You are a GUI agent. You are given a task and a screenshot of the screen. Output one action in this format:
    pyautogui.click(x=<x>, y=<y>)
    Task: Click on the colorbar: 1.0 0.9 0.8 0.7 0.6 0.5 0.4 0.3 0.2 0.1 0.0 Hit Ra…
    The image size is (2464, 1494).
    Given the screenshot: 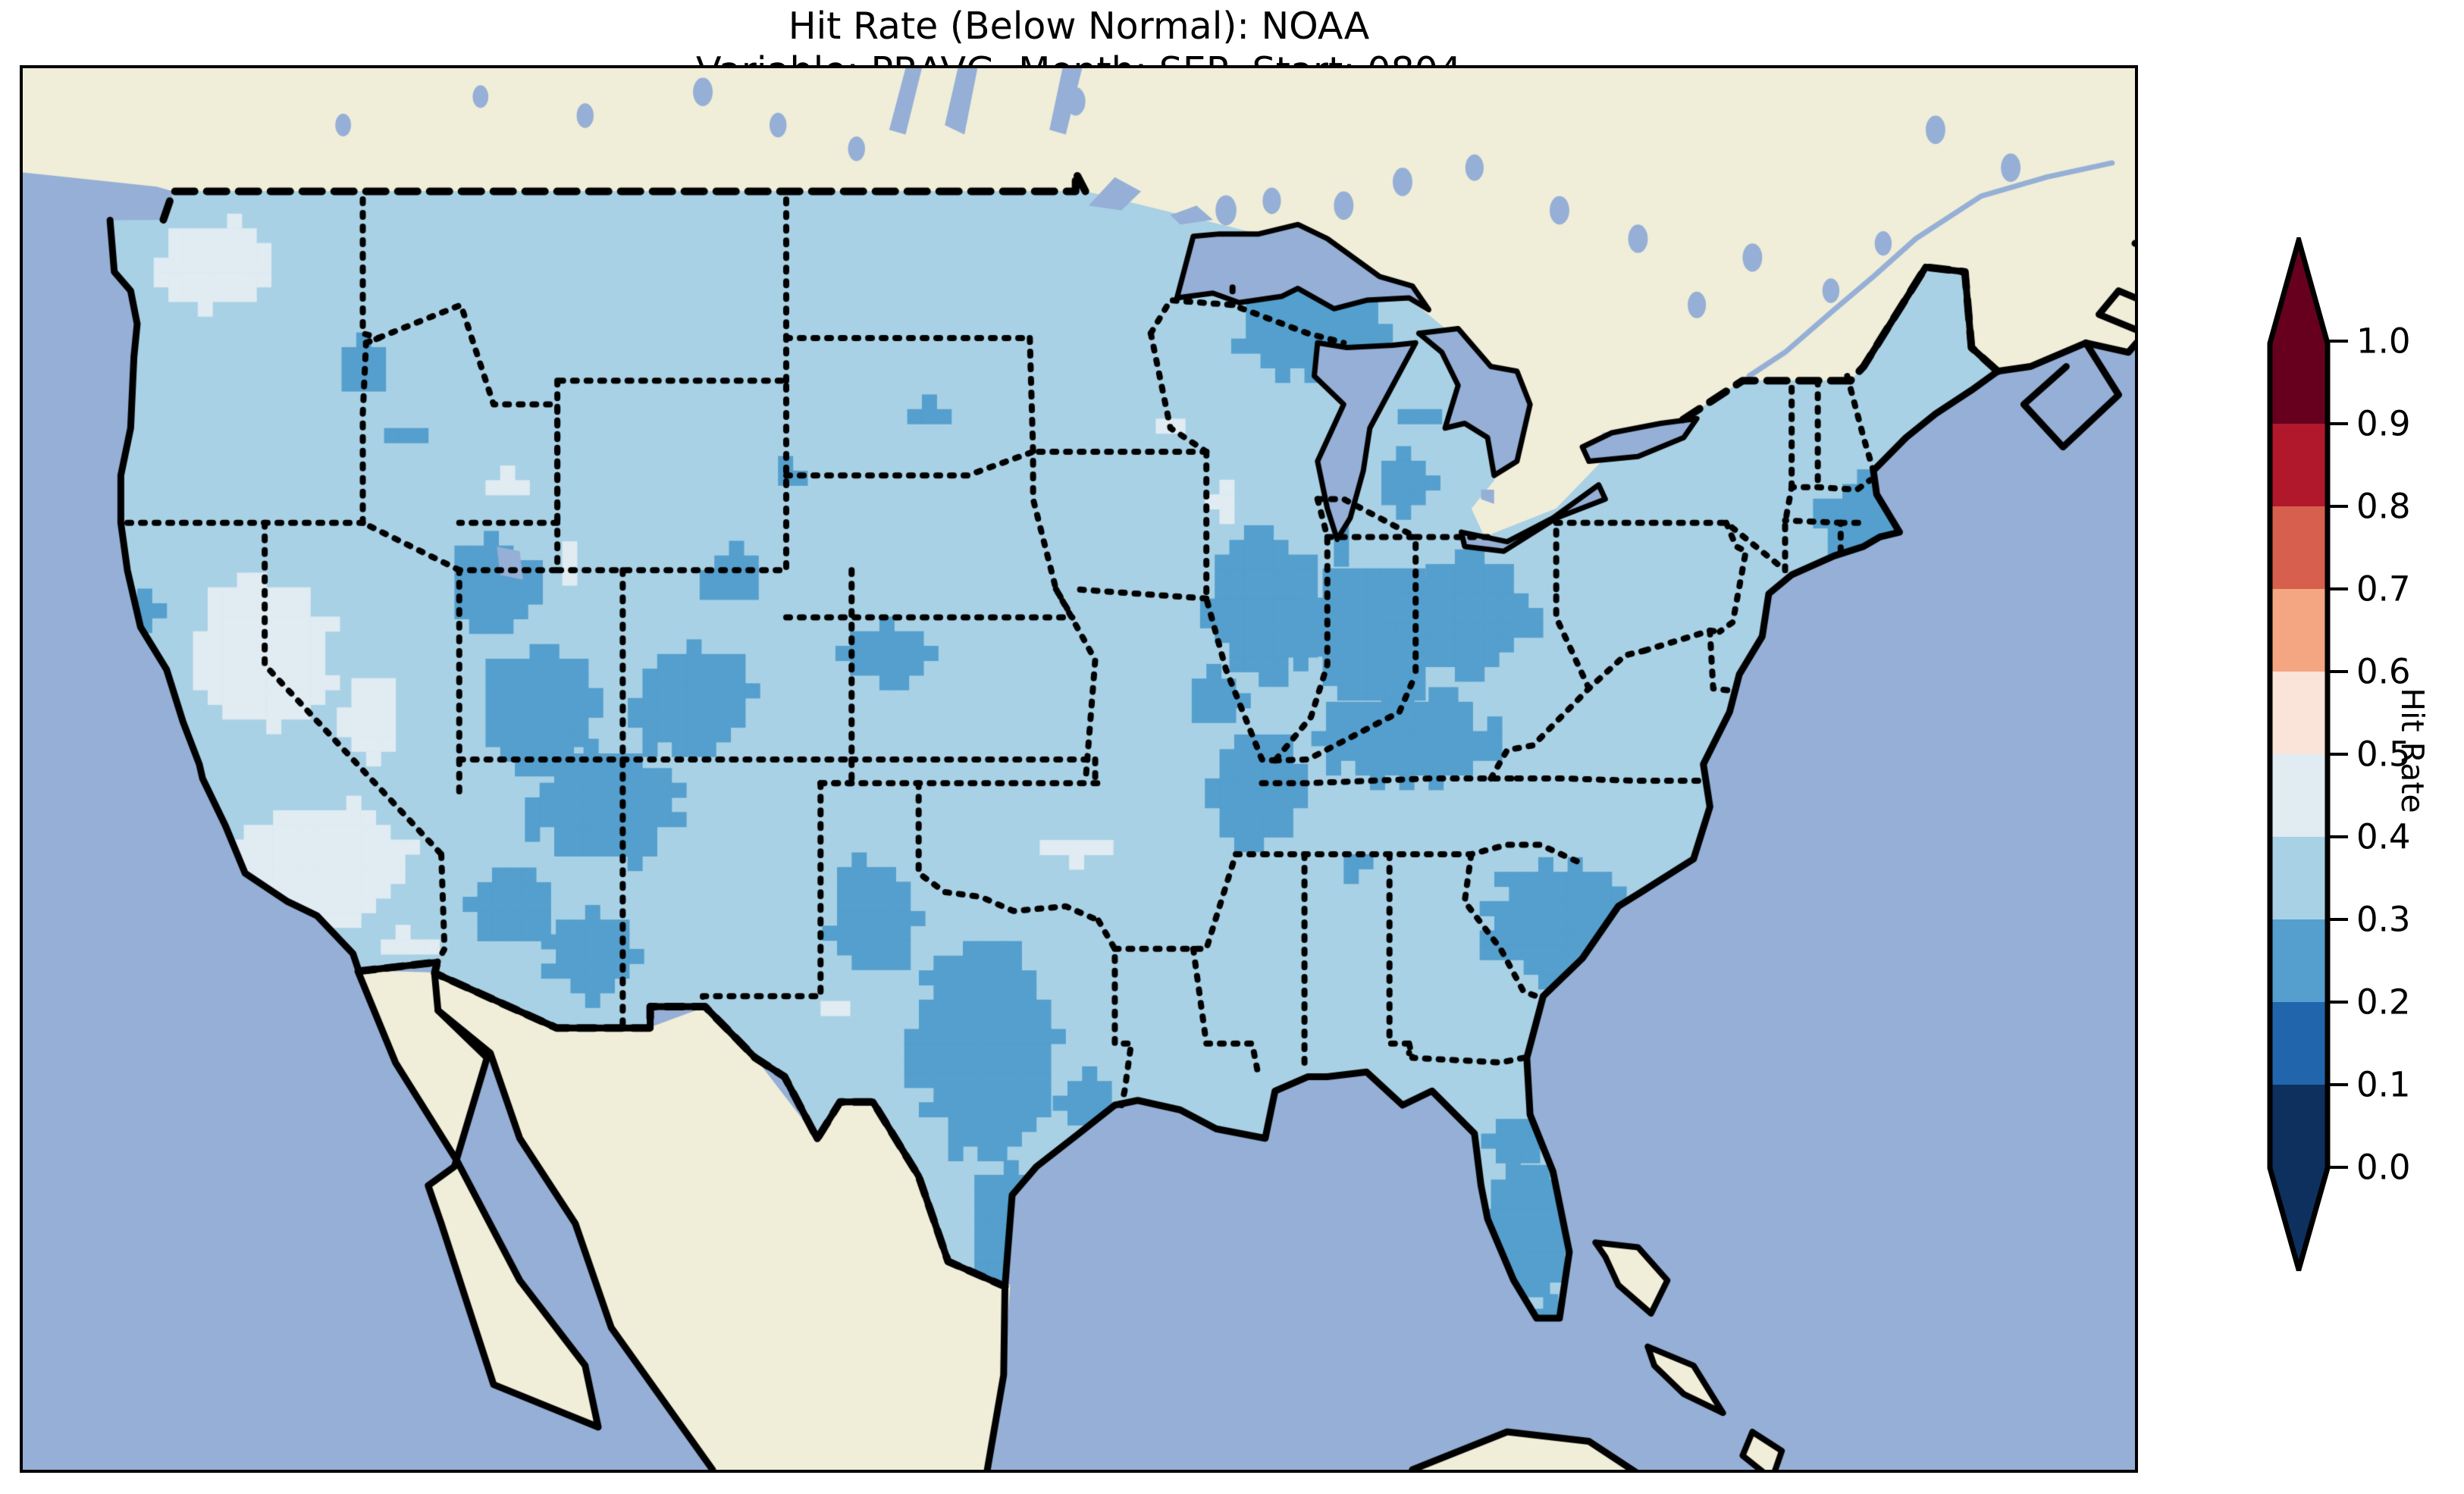 What is the action you would take?
    pyautogui.click(x=2365, y=750)
    